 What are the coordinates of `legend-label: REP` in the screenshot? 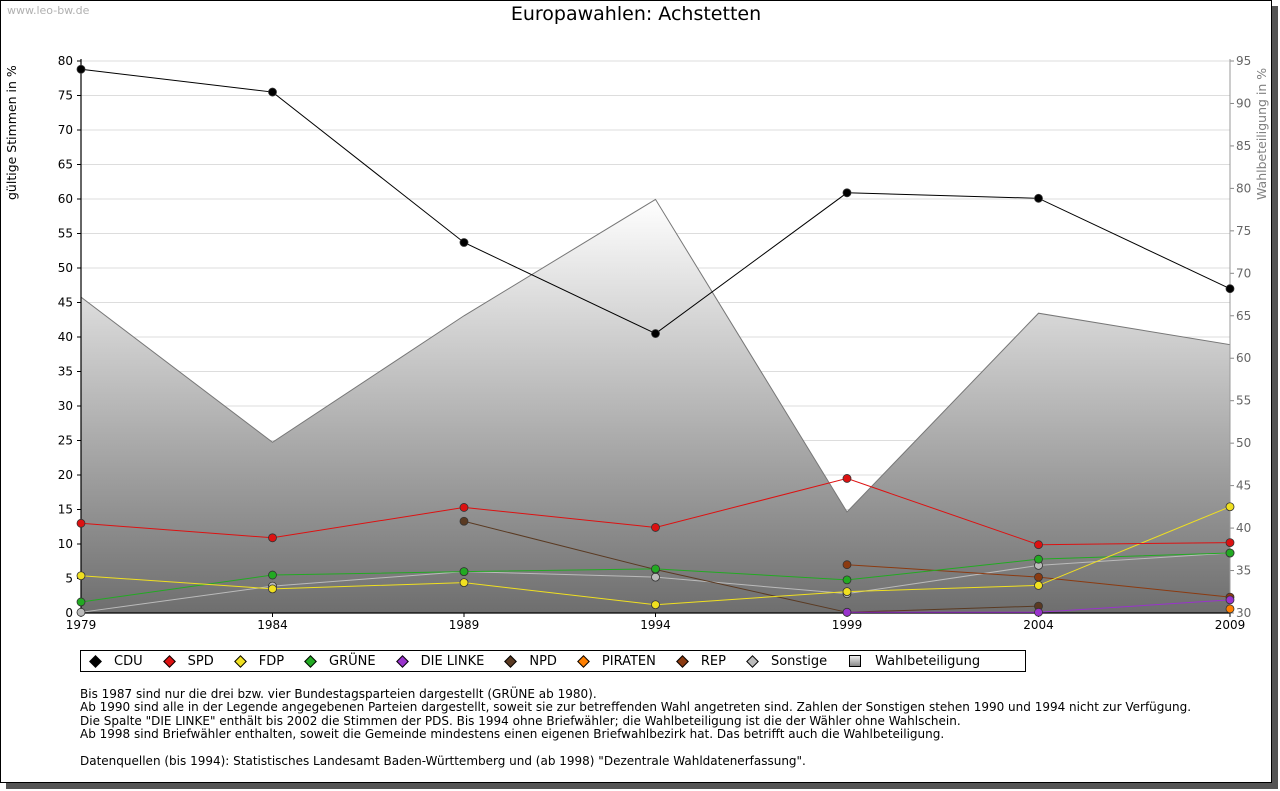 It's located at (713, 661).